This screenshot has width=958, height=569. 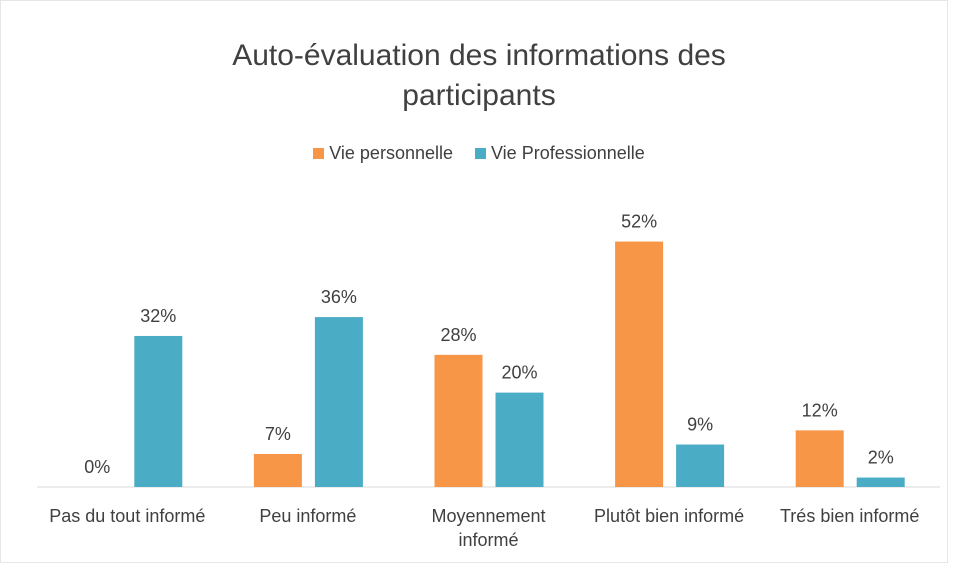 I want to click on data-label: 32%, so click(x=158, y=316).